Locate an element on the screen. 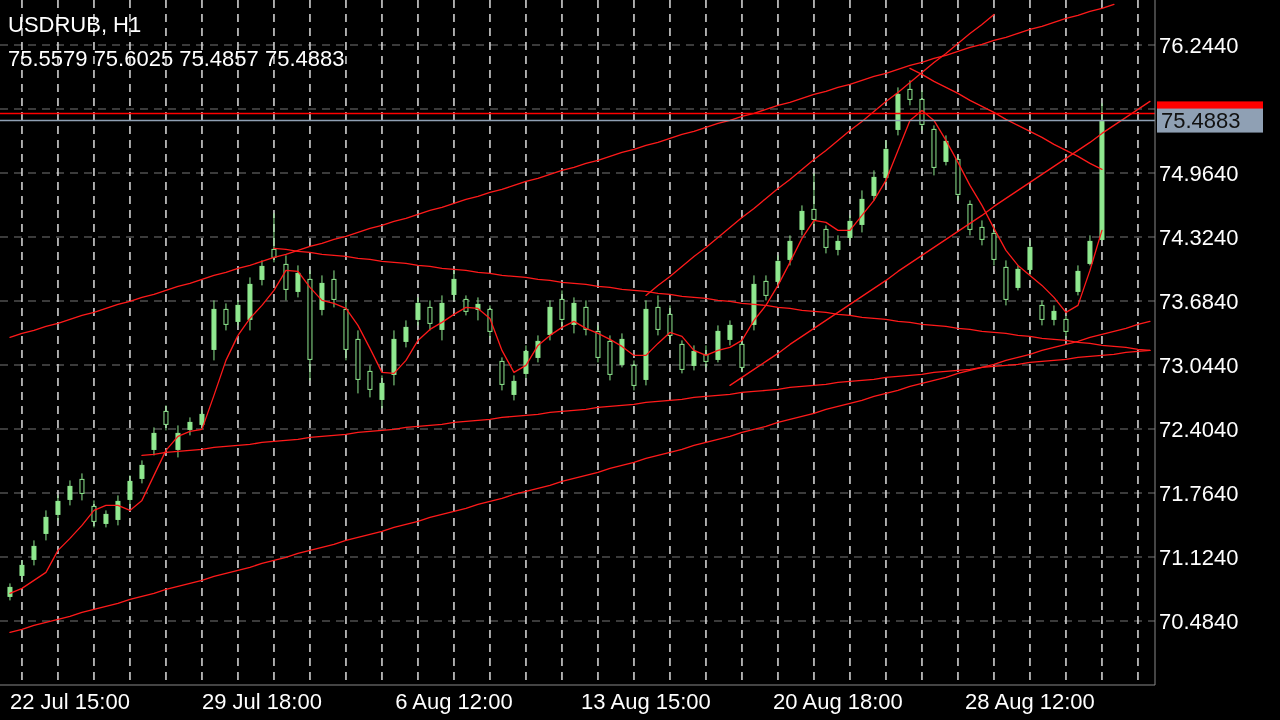 This screenshot has height=720, width=1280. text: USDRUB, H1 is located at coordinates (75, 24).